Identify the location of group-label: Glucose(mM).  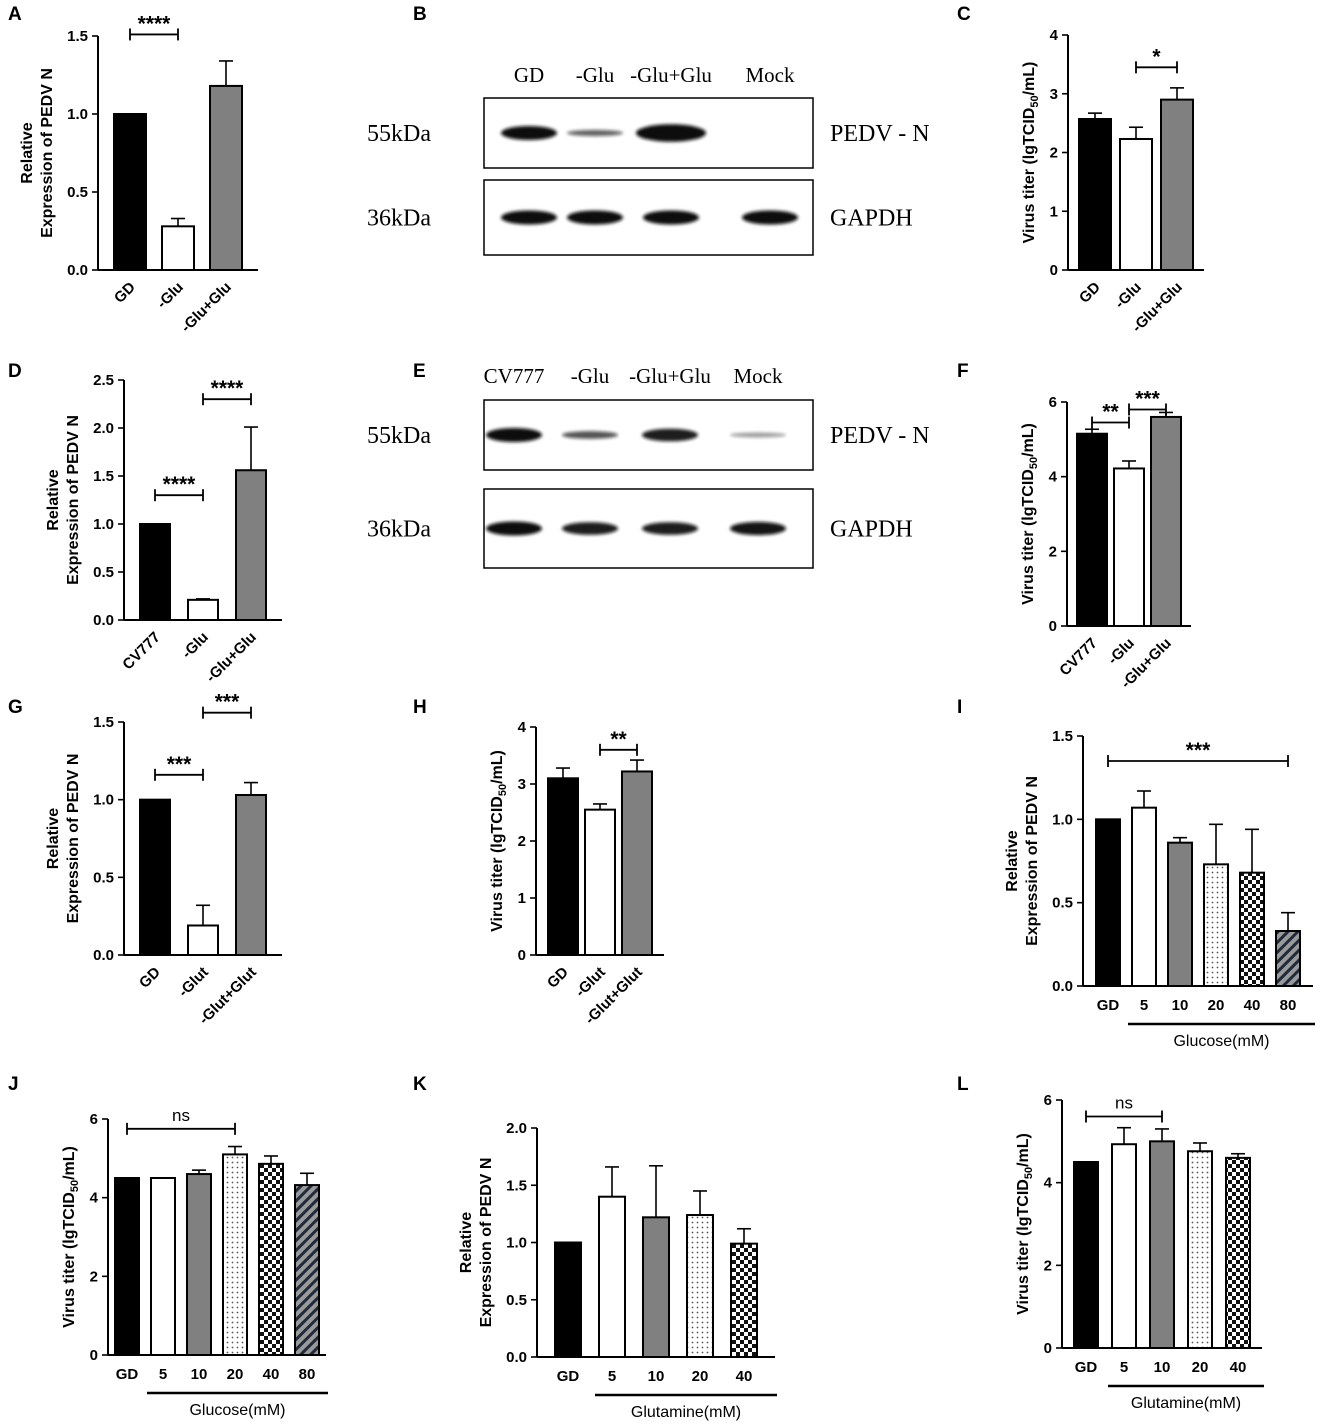
(237, 1410).